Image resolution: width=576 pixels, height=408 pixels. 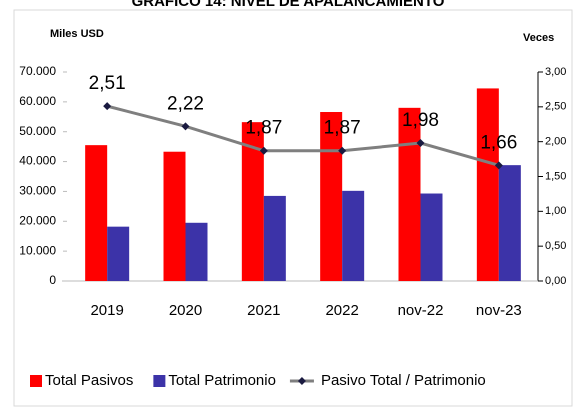 What do you see at coordinates (555, 211) in the screenshot?
I see `y2-tick-label: 1,00` at bounding box center [555, 211].